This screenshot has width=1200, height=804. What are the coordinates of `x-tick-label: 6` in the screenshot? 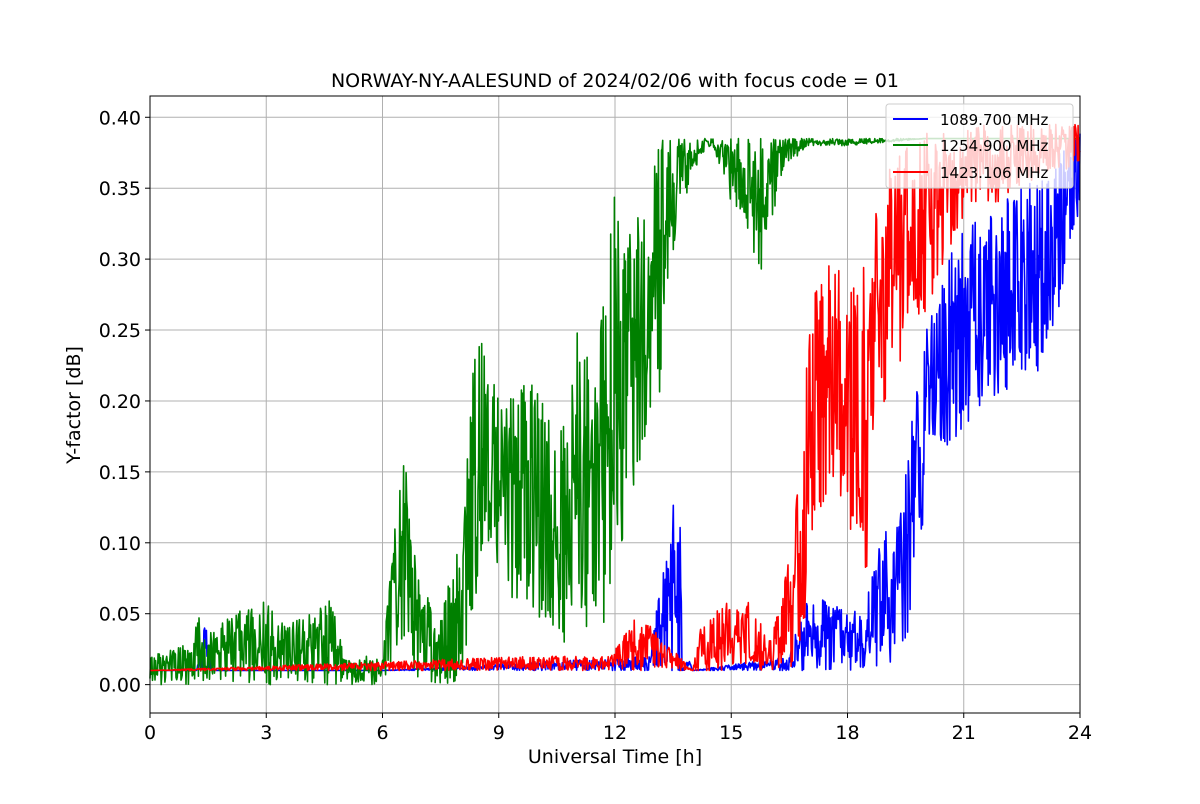 It's located at (382, 733).